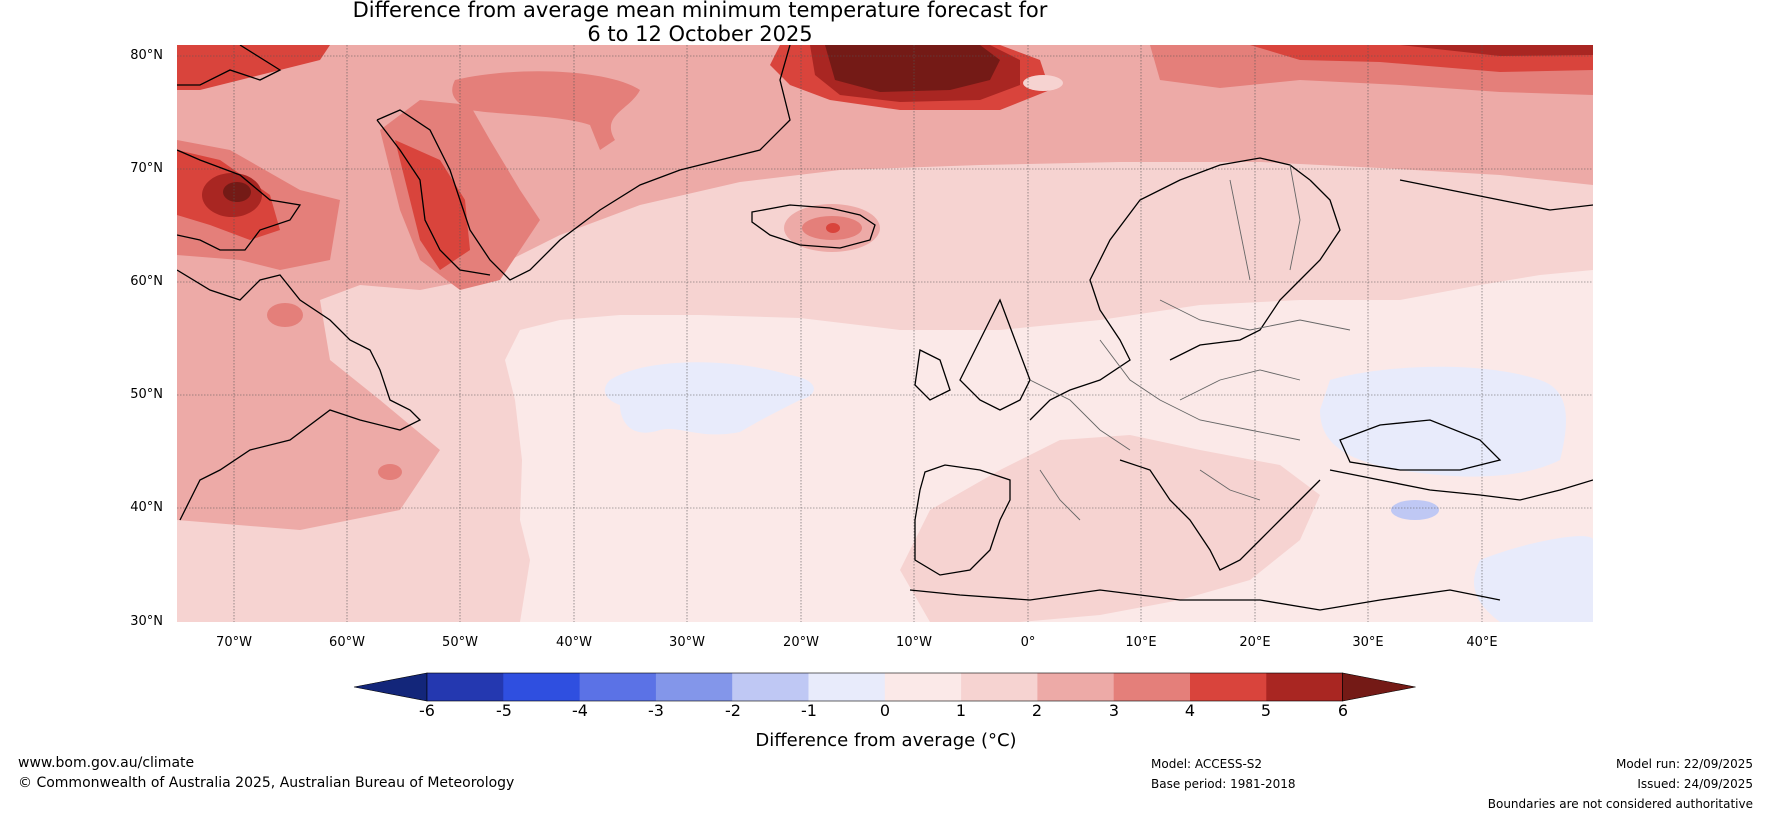 Image resolution: width=1770 pixels, height=816 pixels. What do you see at coordinates (460, 642) in the screenshot?
I see `lon-label-50w: 50°W` at bounding box center [460, 642].